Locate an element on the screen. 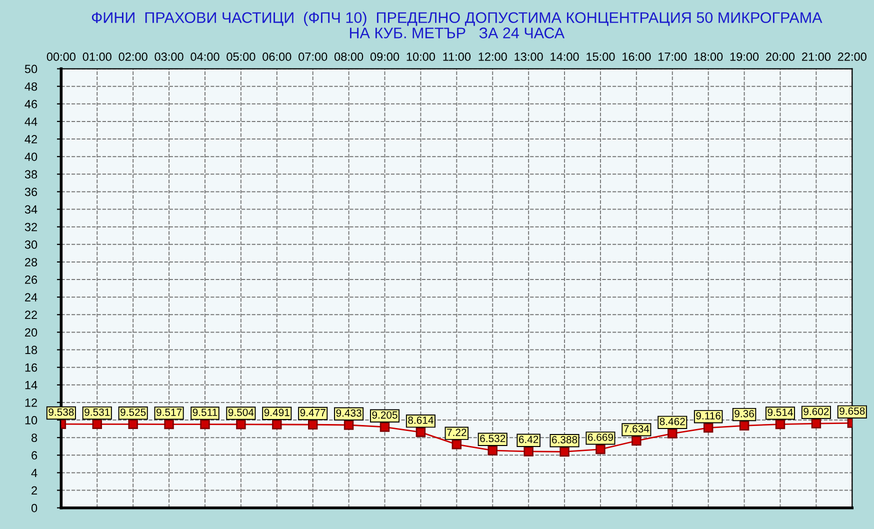 The height and width of the screenshot is (529, 874). y-tick-label: 16 is located at coordinates (31, 367).